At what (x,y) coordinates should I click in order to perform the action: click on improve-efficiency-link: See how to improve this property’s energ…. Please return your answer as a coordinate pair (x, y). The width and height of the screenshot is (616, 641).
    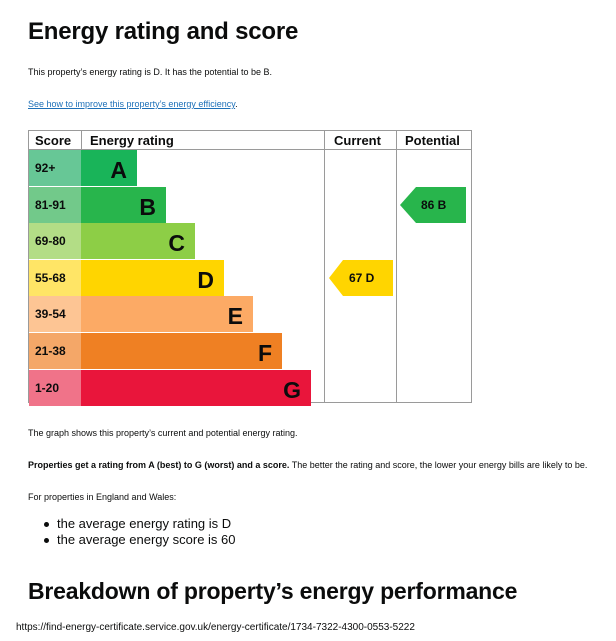
    Looking at the image, I should click on (132, 104).